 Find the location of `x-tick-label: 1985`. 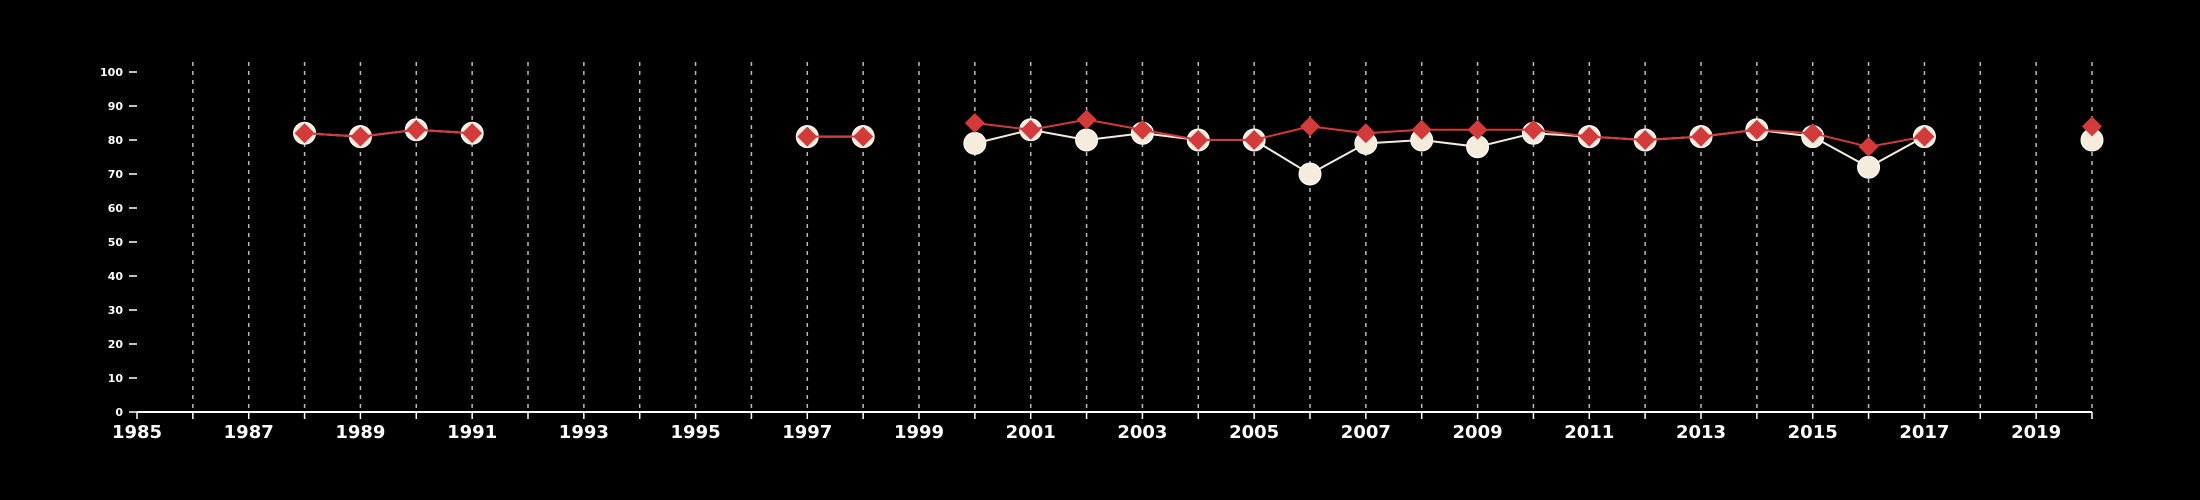

x-tick-label: 1985 is located at coordinates (137, 432).